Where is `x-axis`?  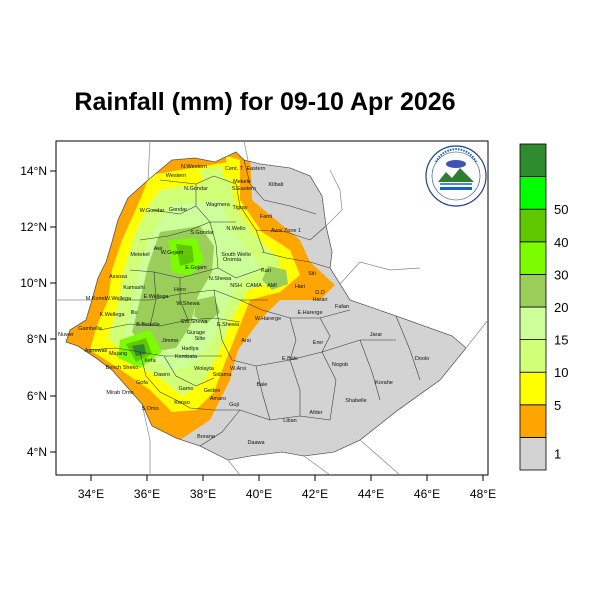 x-axis is located at coordinates (287, 478).